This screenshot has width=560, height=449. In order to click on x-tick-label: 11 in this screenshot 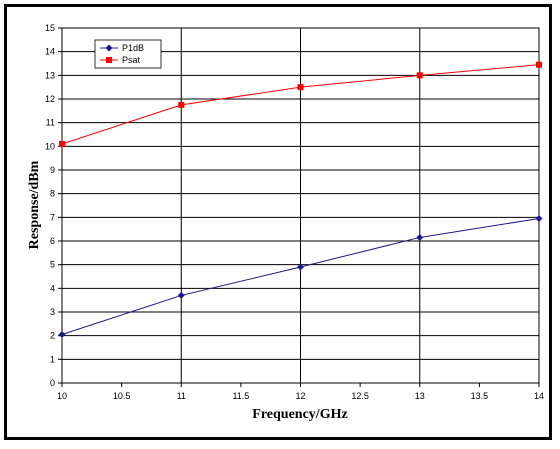, I will do `click(181, 396)`.